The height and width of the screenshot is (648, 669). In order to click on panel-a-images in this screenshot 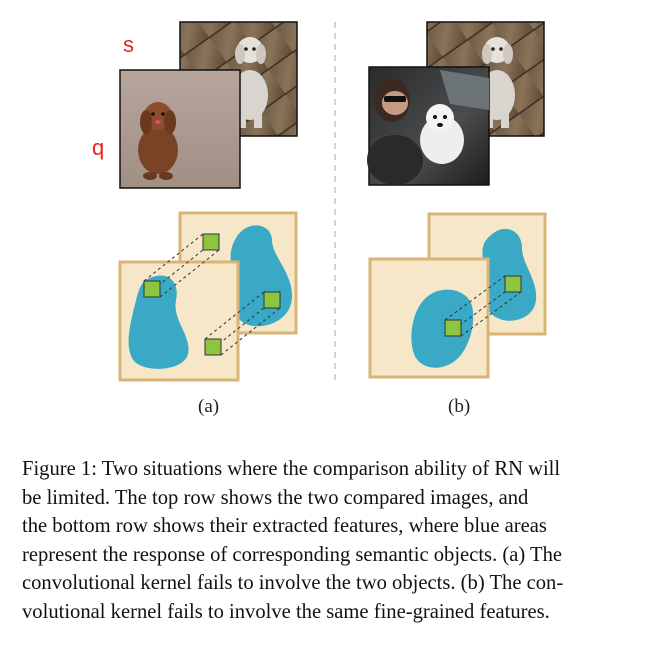, I will do `click(208, 105)`.